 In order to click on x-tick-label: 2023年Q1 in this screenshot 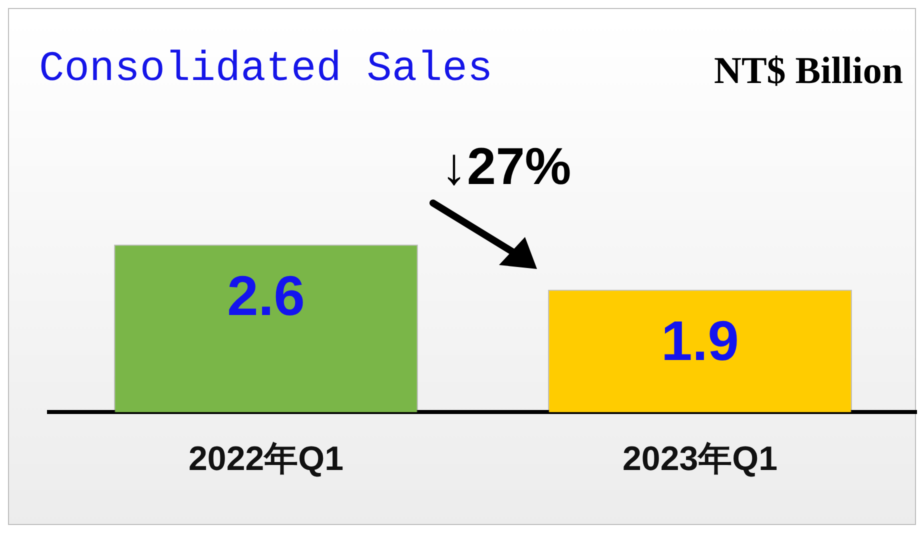, I will do `click(700, 459)`.